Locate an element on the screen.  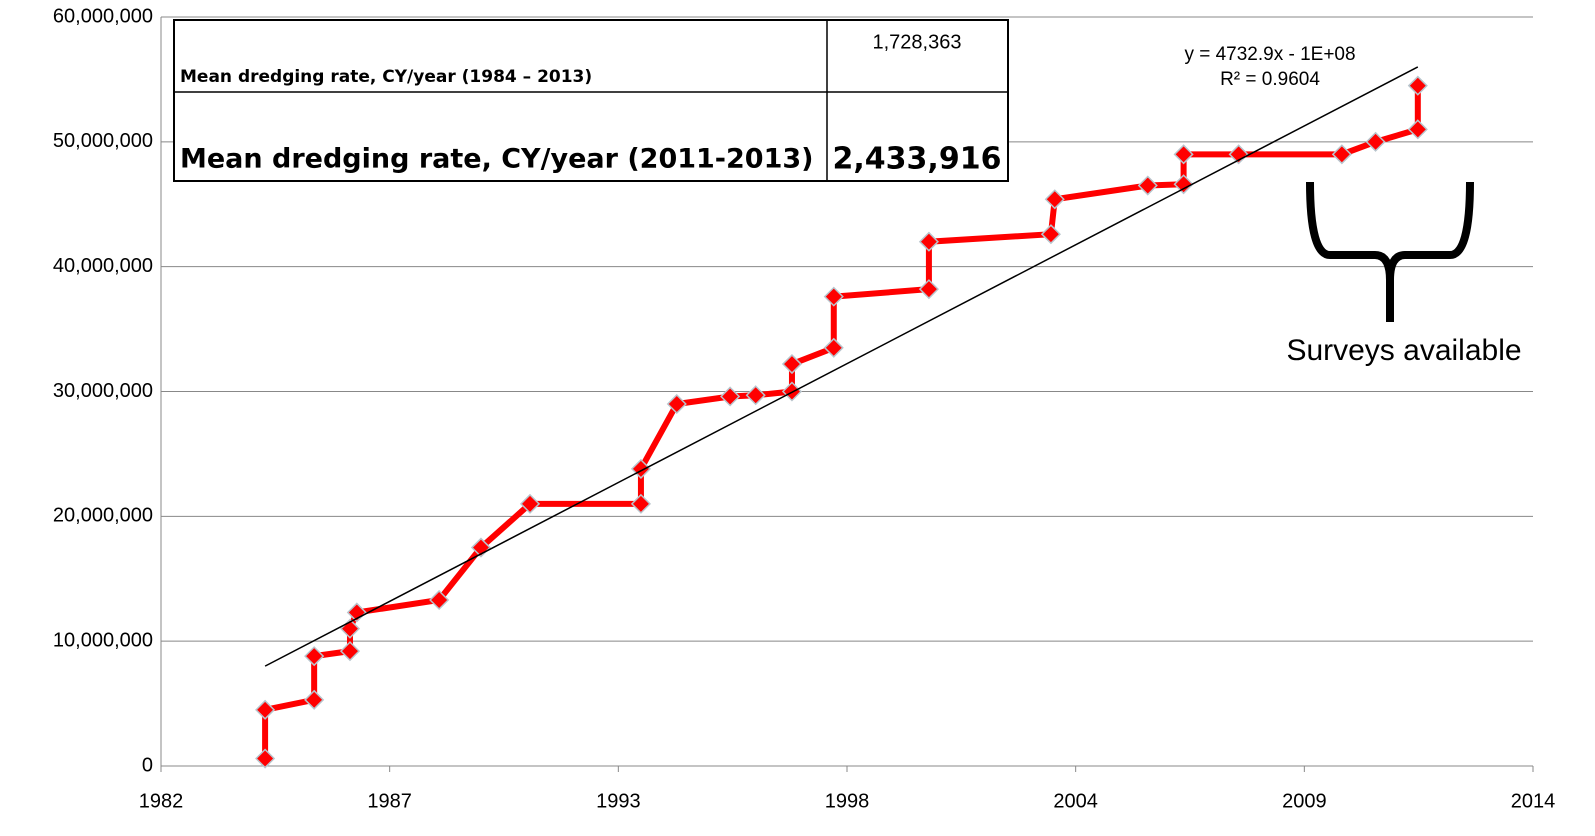
y-tick-label: 50,000,000 is located at coordinates (103, 141).